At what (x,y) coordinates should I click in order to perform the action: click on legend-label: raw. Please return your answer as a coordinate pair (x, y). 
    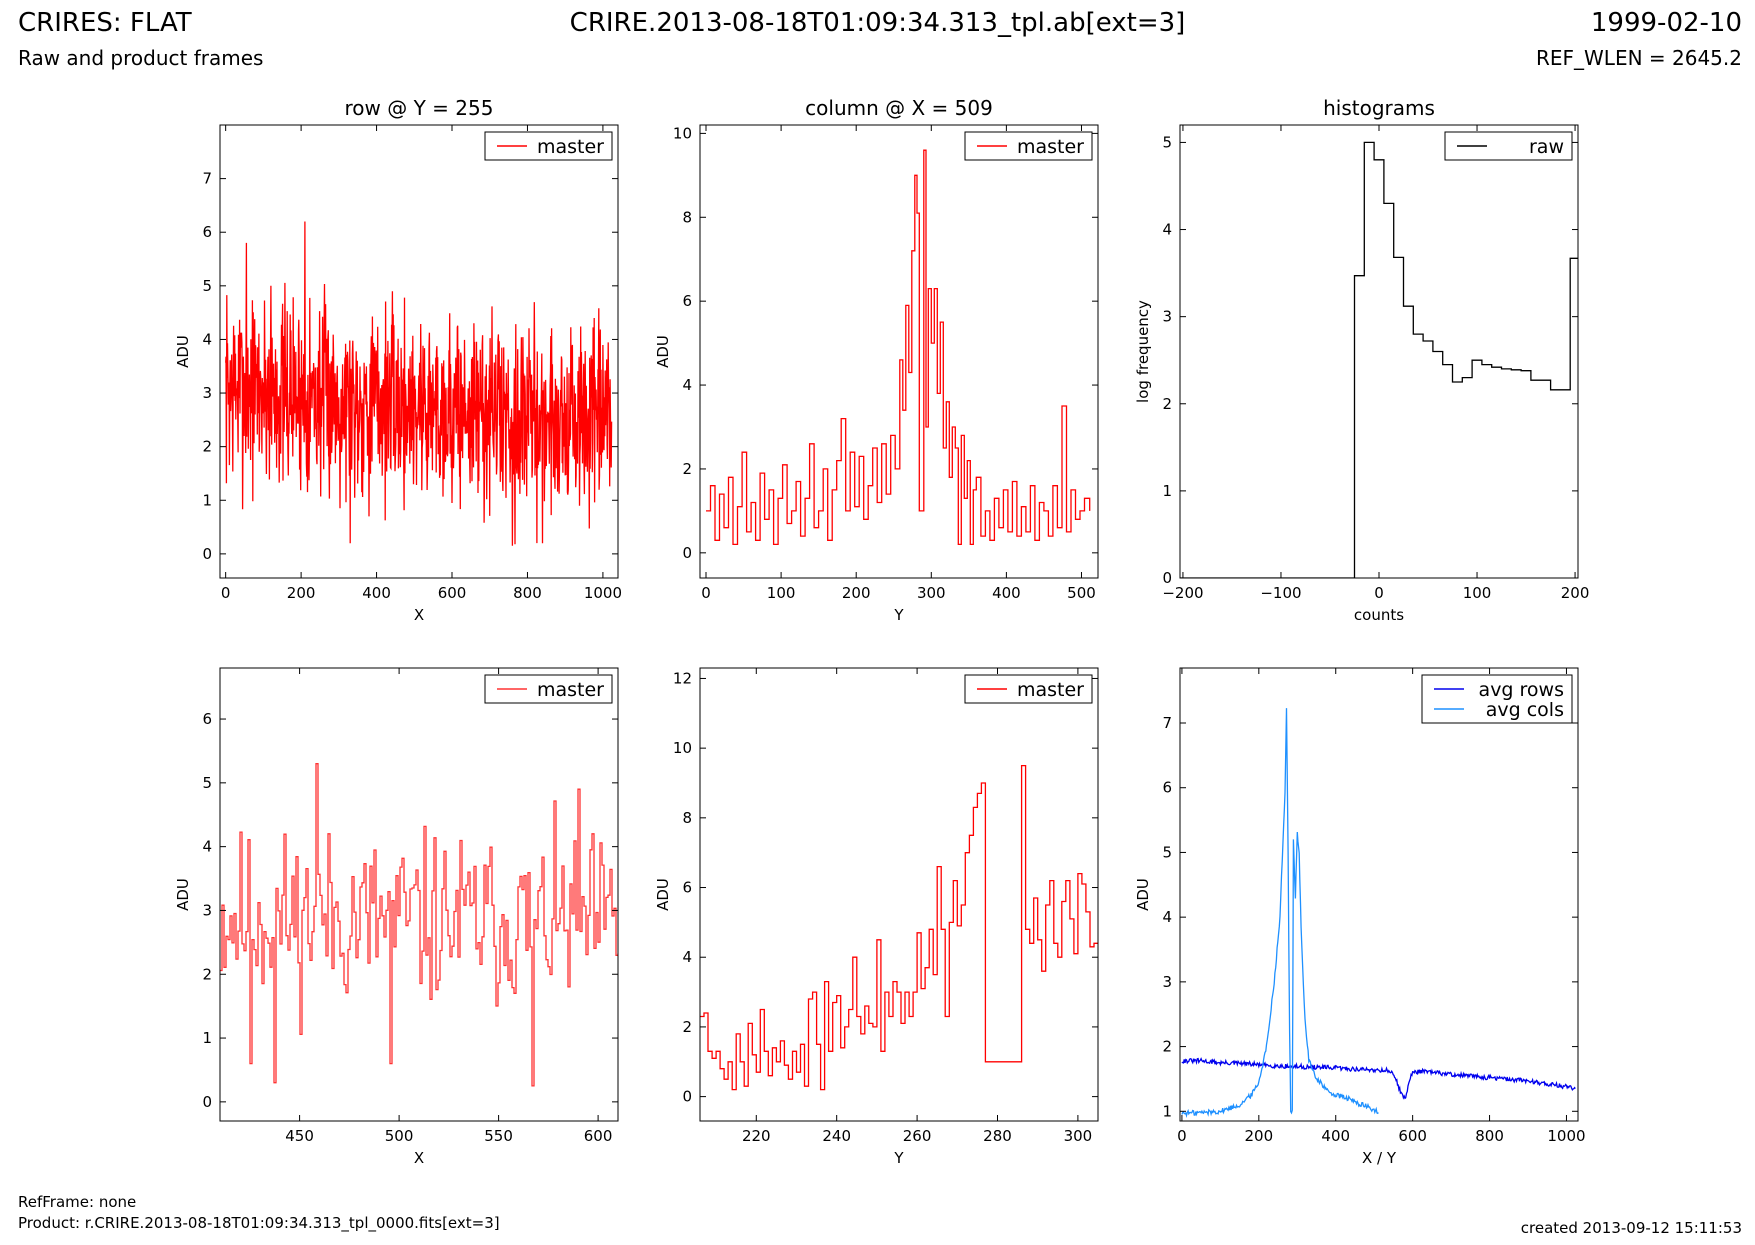
    Looking at the image, I should click on (1546, 147).